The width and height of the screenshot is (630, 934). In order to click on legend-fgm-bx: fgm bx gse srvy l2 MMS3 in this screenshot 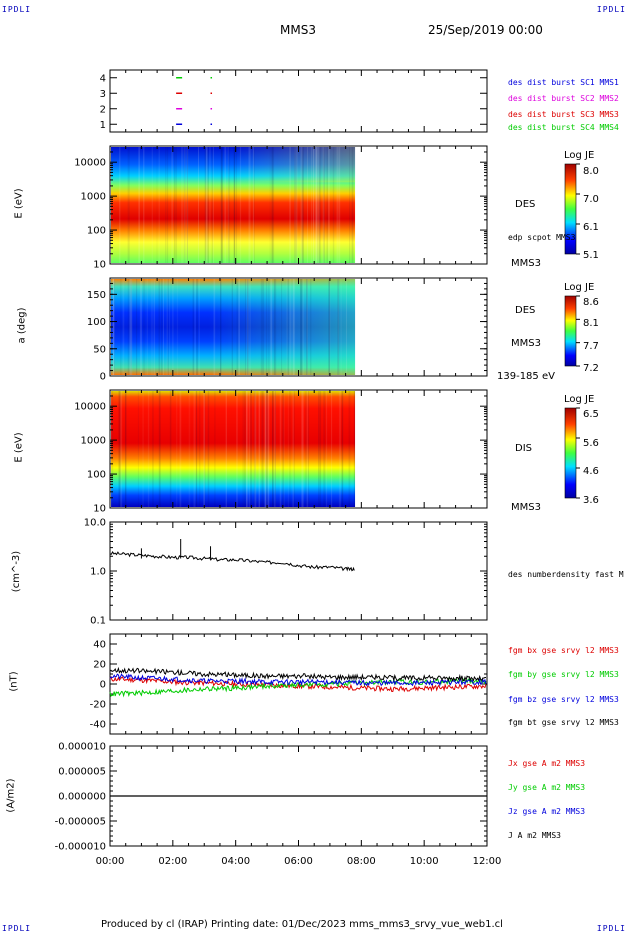, I will do `click(563, 650)`.